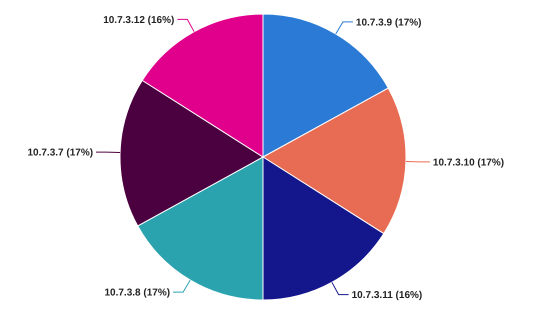 The width and height of the screenshot is (538, 324). Describe the element at coordinates (387, 296) in the screenshot. I see `slice-label: 10.7.3.11 (16%)` at that location.